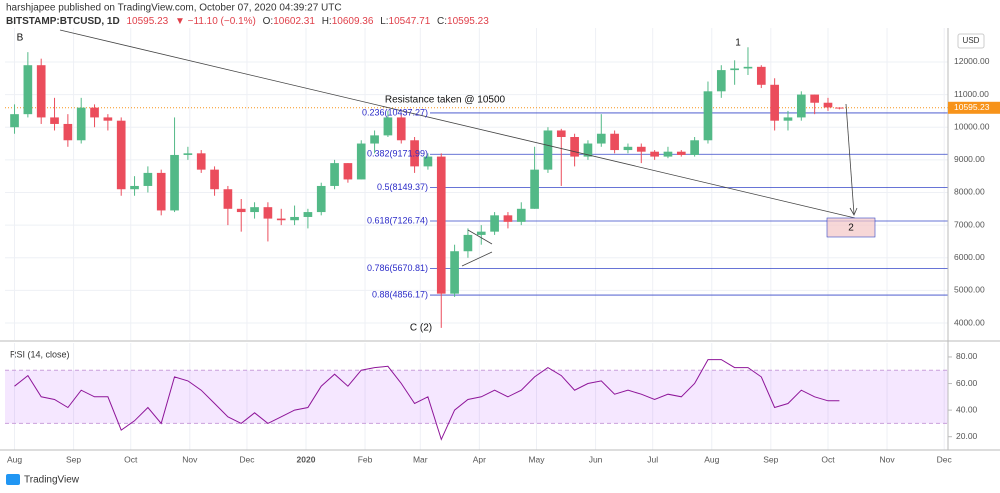  I want to click on x-tick-label: 2020, so click(306, 459).